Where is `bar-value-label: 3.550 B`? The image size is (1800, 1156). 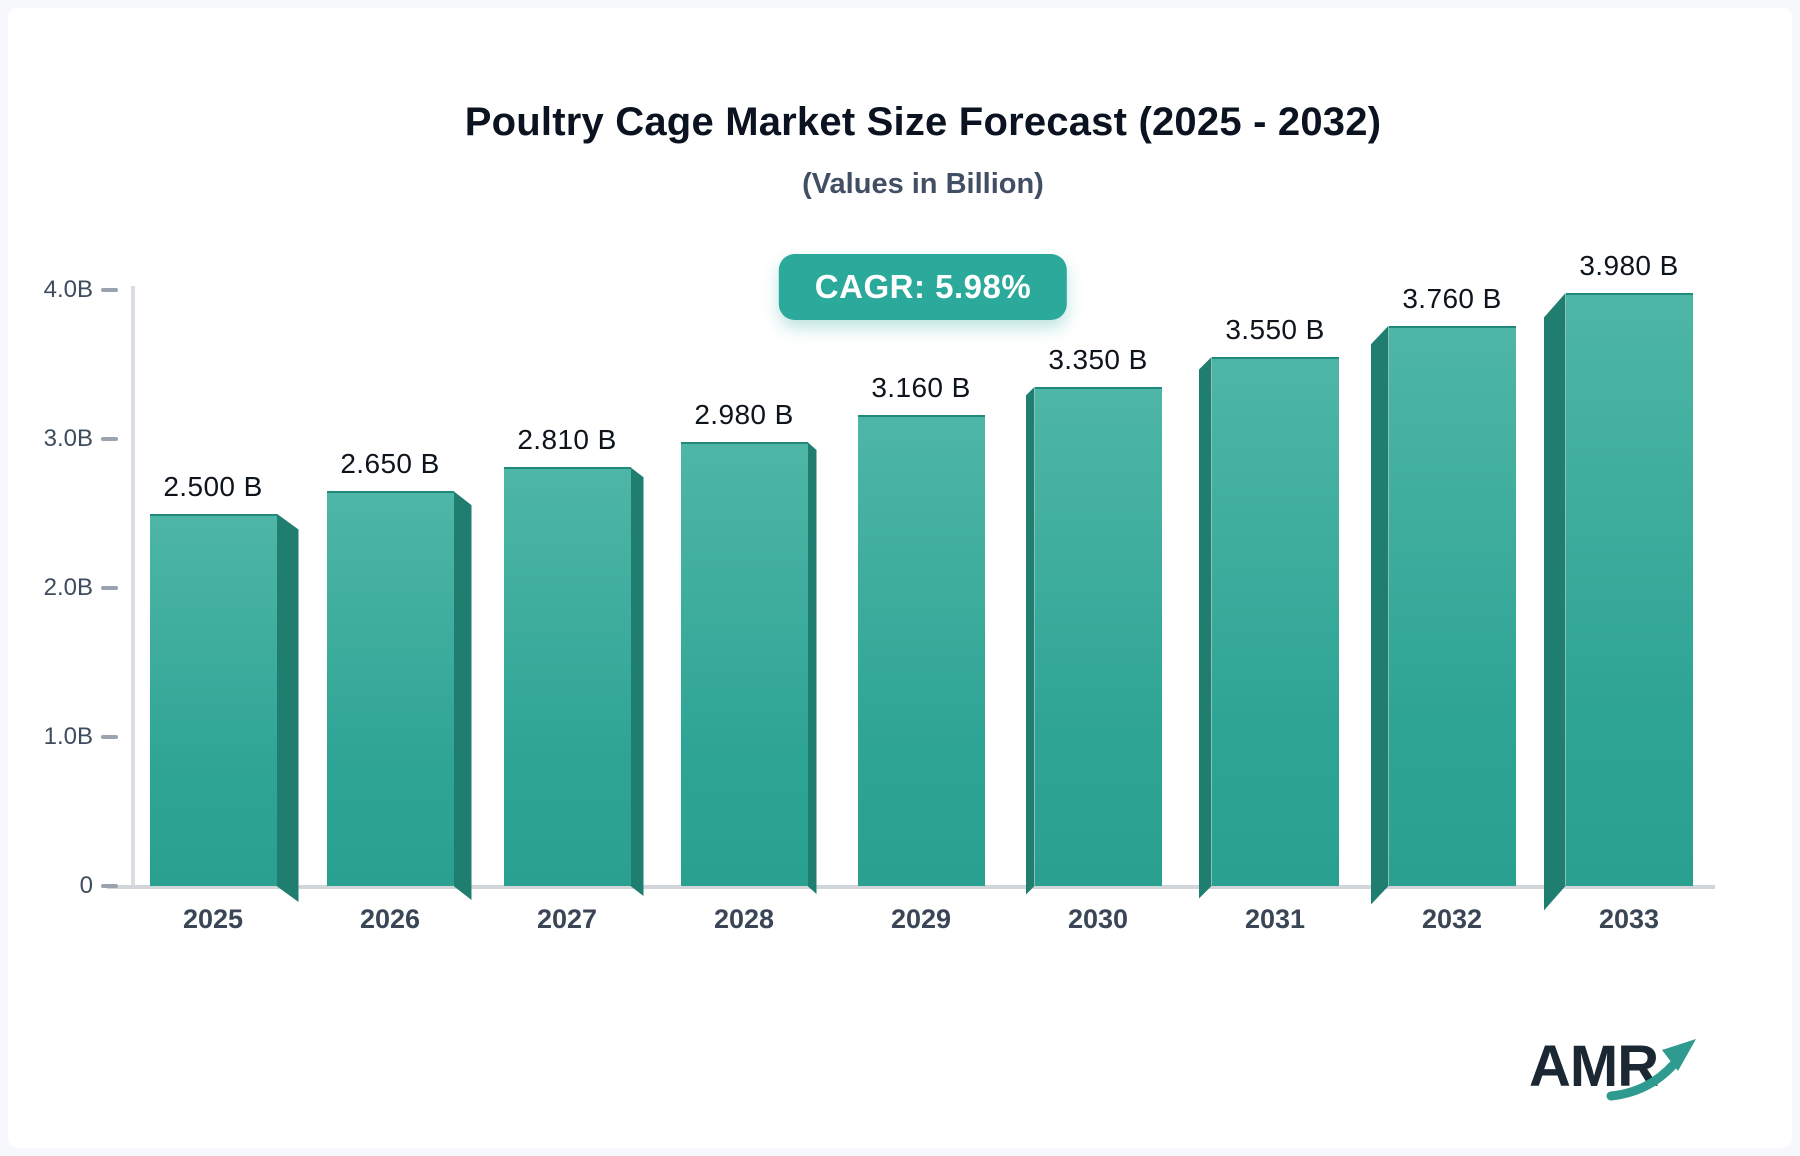
bar-value-label: 3.550 B is located at coordinates (1275, 330).